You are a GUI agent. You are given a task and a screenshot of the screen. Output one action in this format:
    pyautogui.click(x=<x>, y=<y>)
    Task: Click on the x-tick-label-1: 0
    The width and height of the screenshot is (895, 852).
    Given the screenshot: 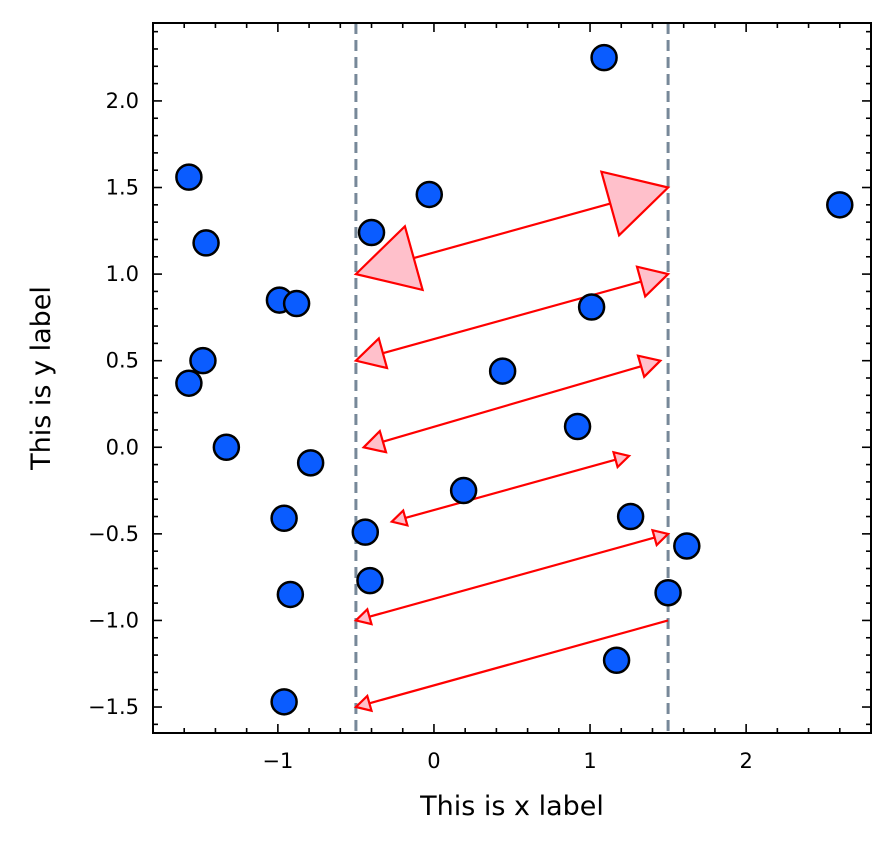 What is the action you would take?
    pyautogui.click(x=433, y=761)
    